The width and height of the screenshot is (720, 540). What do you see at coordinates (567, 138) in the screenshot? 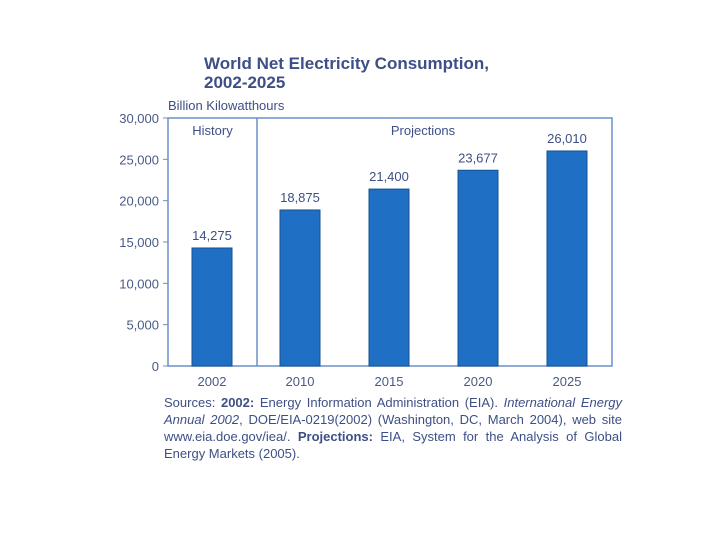
I see `bar-value-label: 26,010` at bounding box center [567, 138].